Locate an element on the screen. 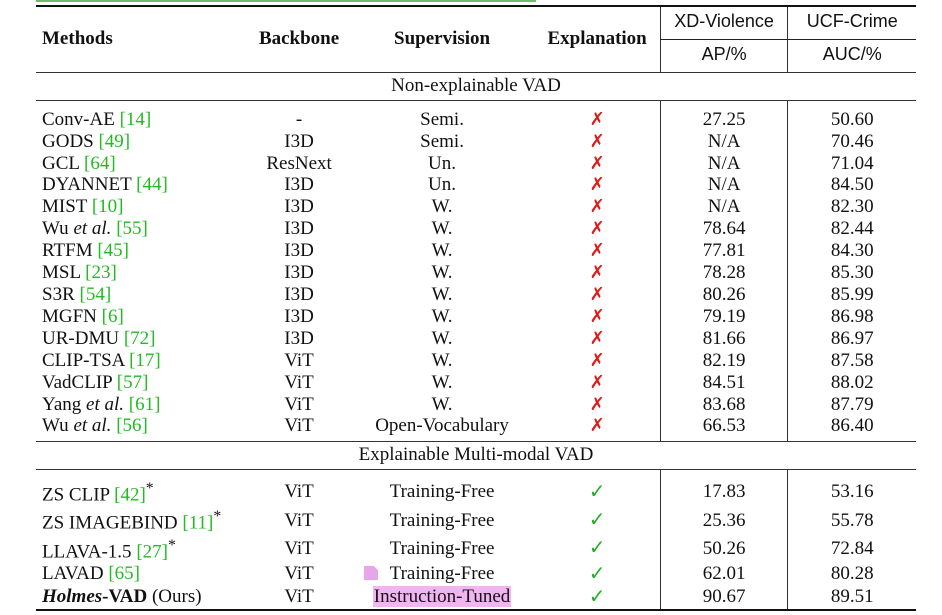 The height and width of the screenshot is (615, 942). method-cell: Conv-AE [14] is located at coordinates (142, 115).